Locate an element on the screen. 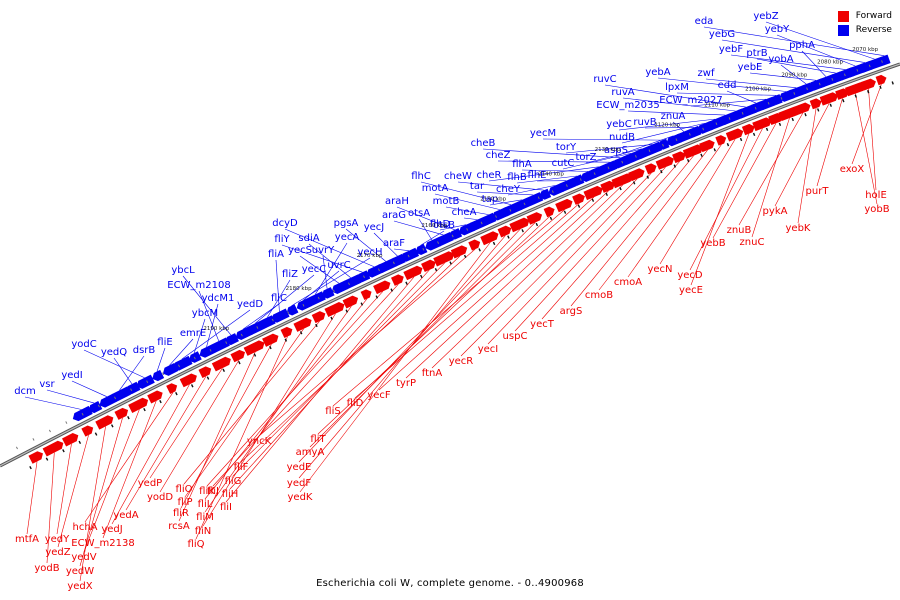  reverse-gene-64-label: yedD is located at coordinates (250, 304).